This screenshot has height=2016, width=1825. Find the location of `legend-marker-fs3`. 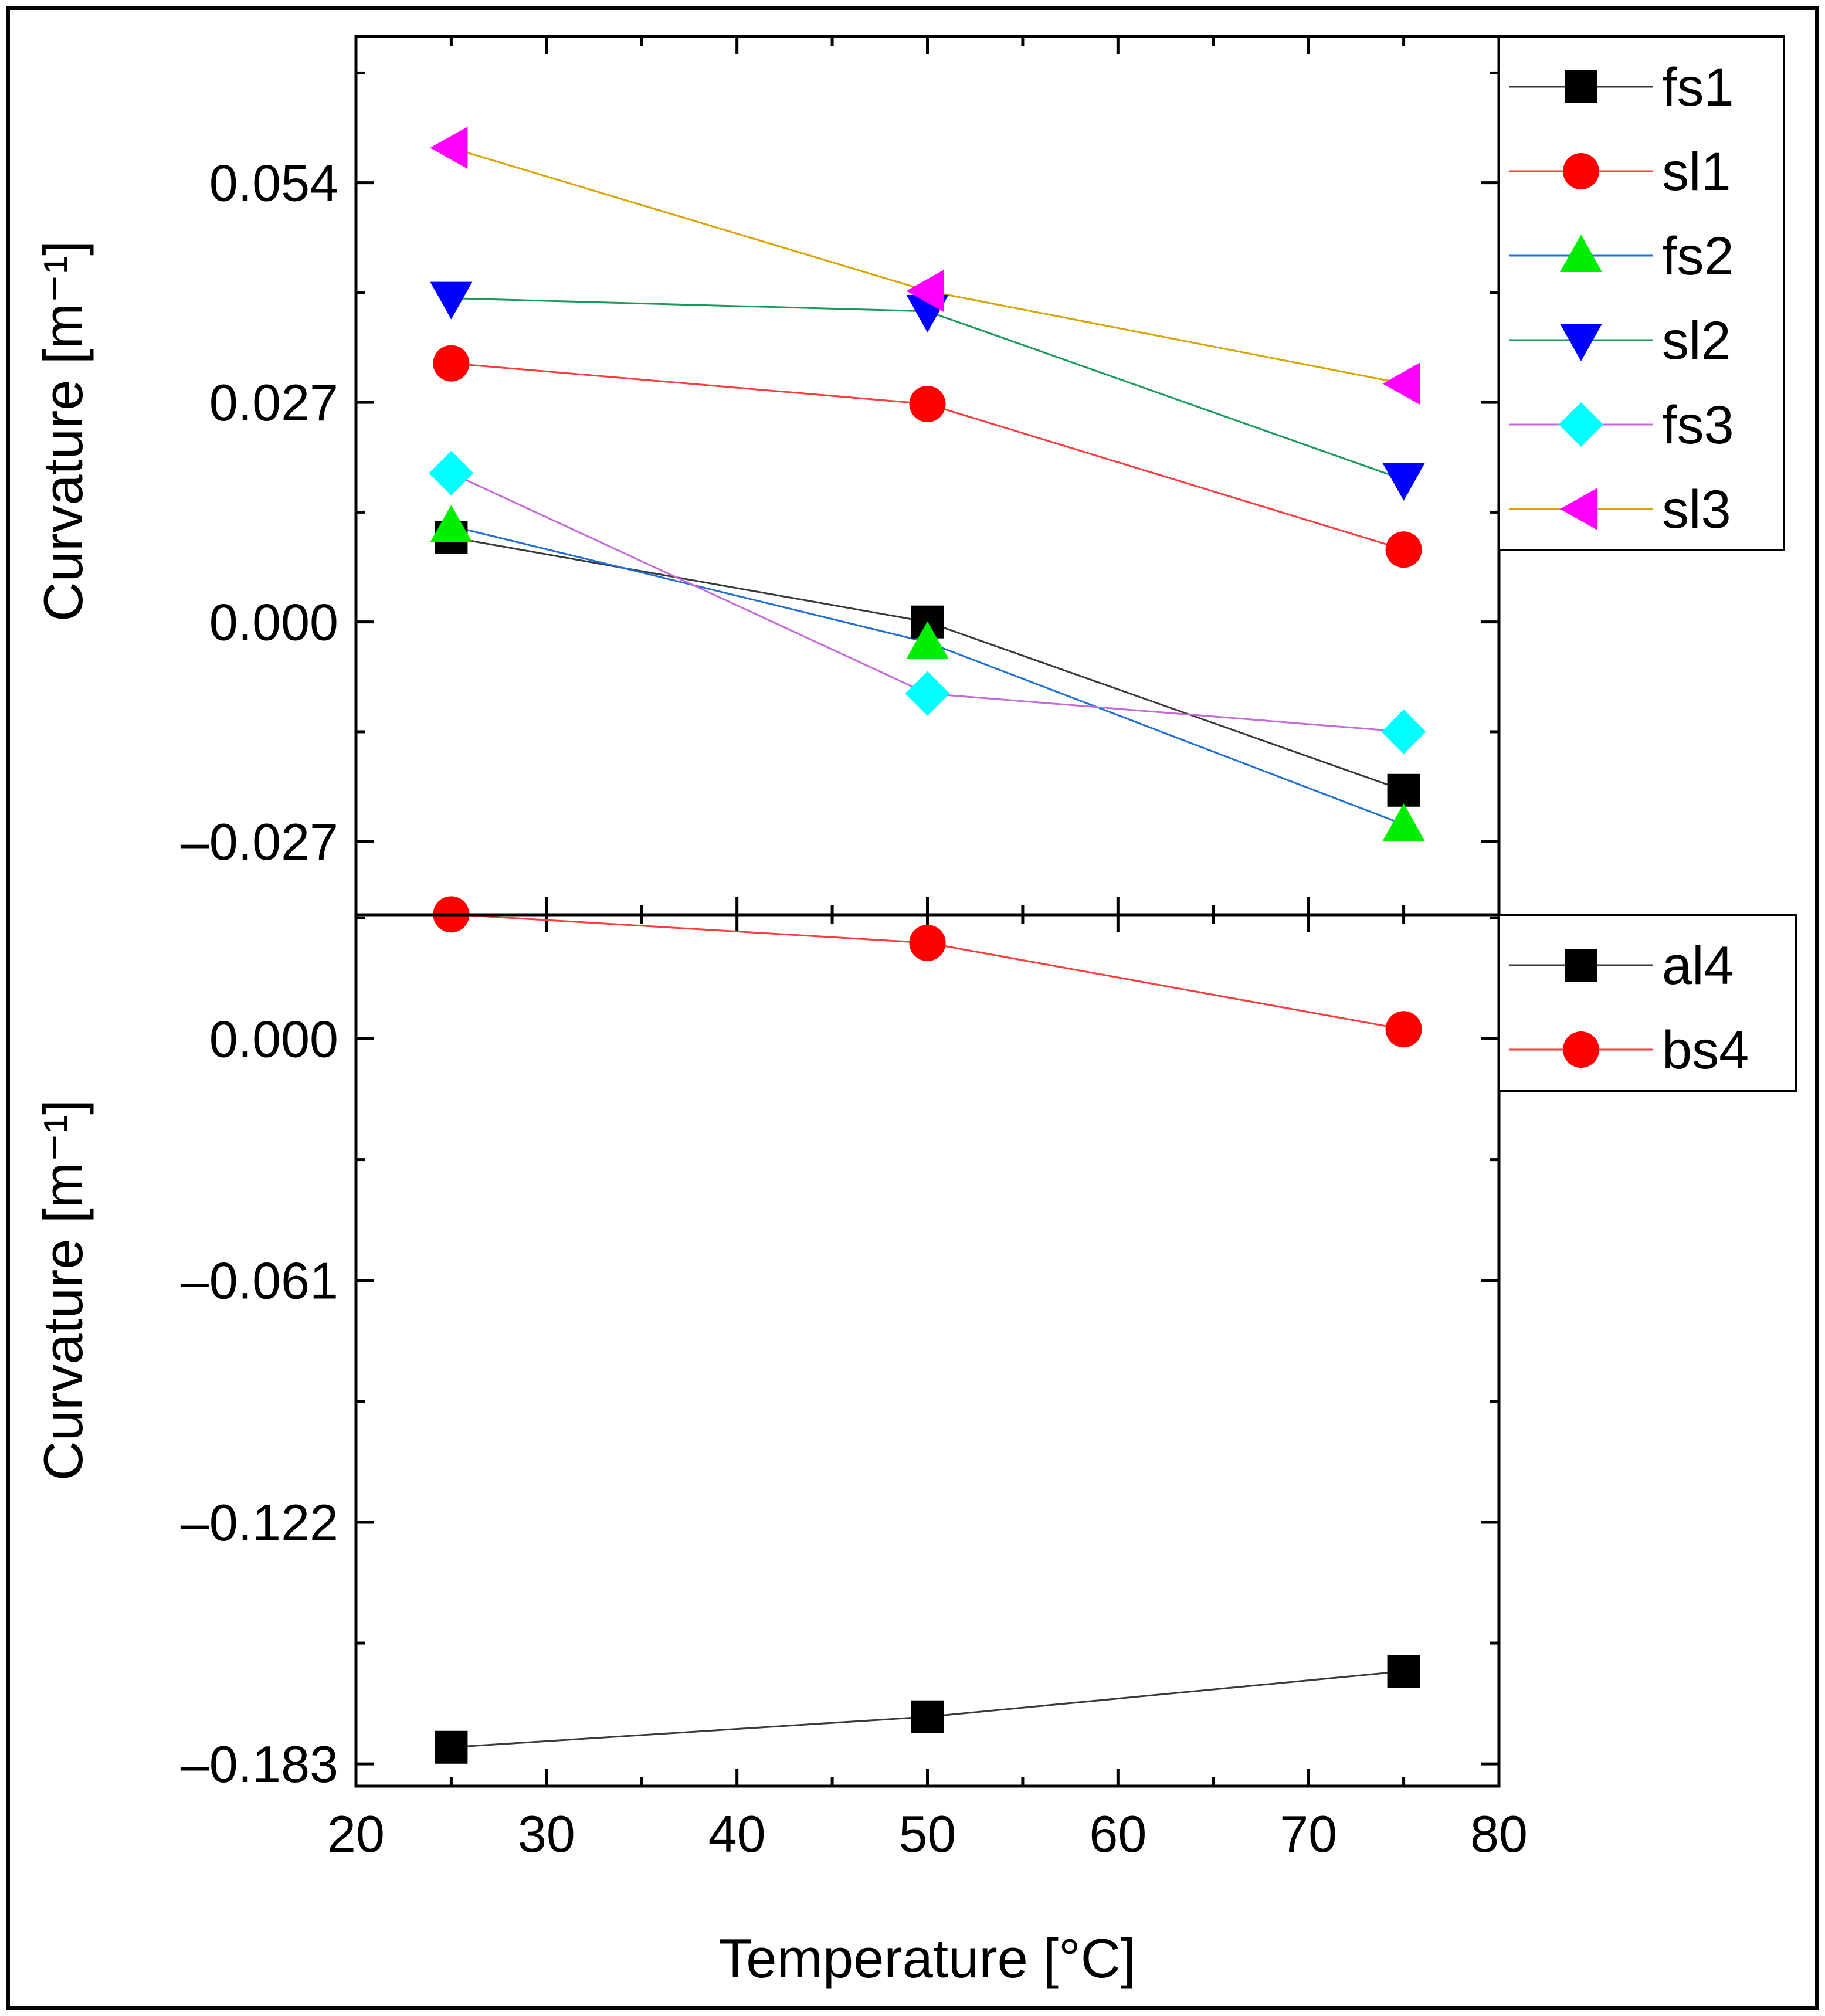

legend-marker-fs3 is located at coordinates (1581, 424).